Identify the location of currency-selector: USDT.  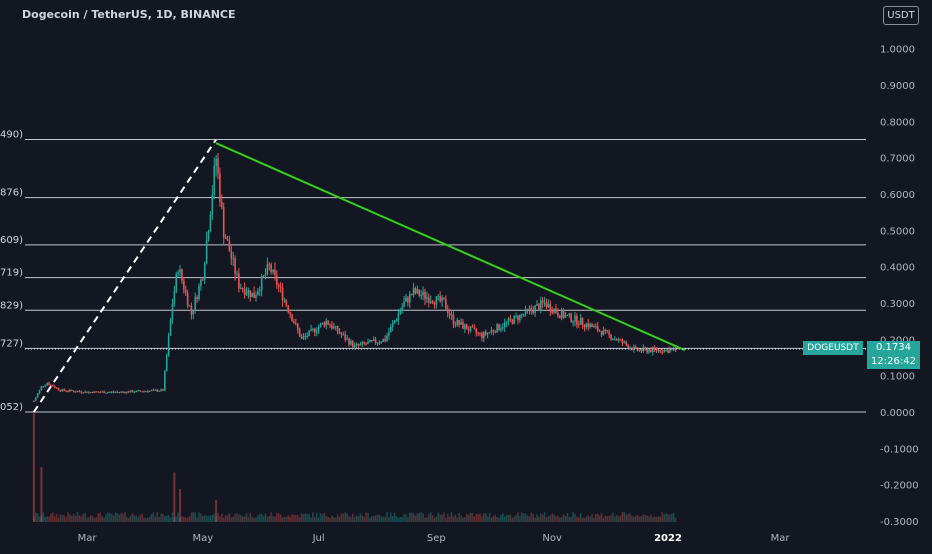
(901, 15).